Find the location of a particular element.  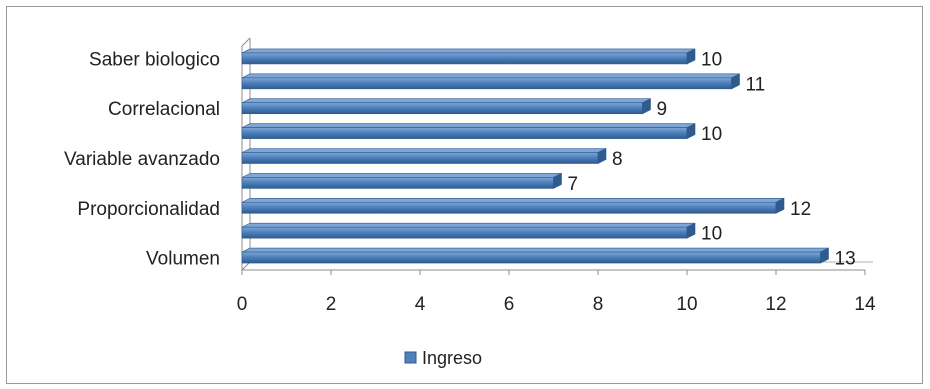

data-label: 11 is located at coordinates (756, 84).